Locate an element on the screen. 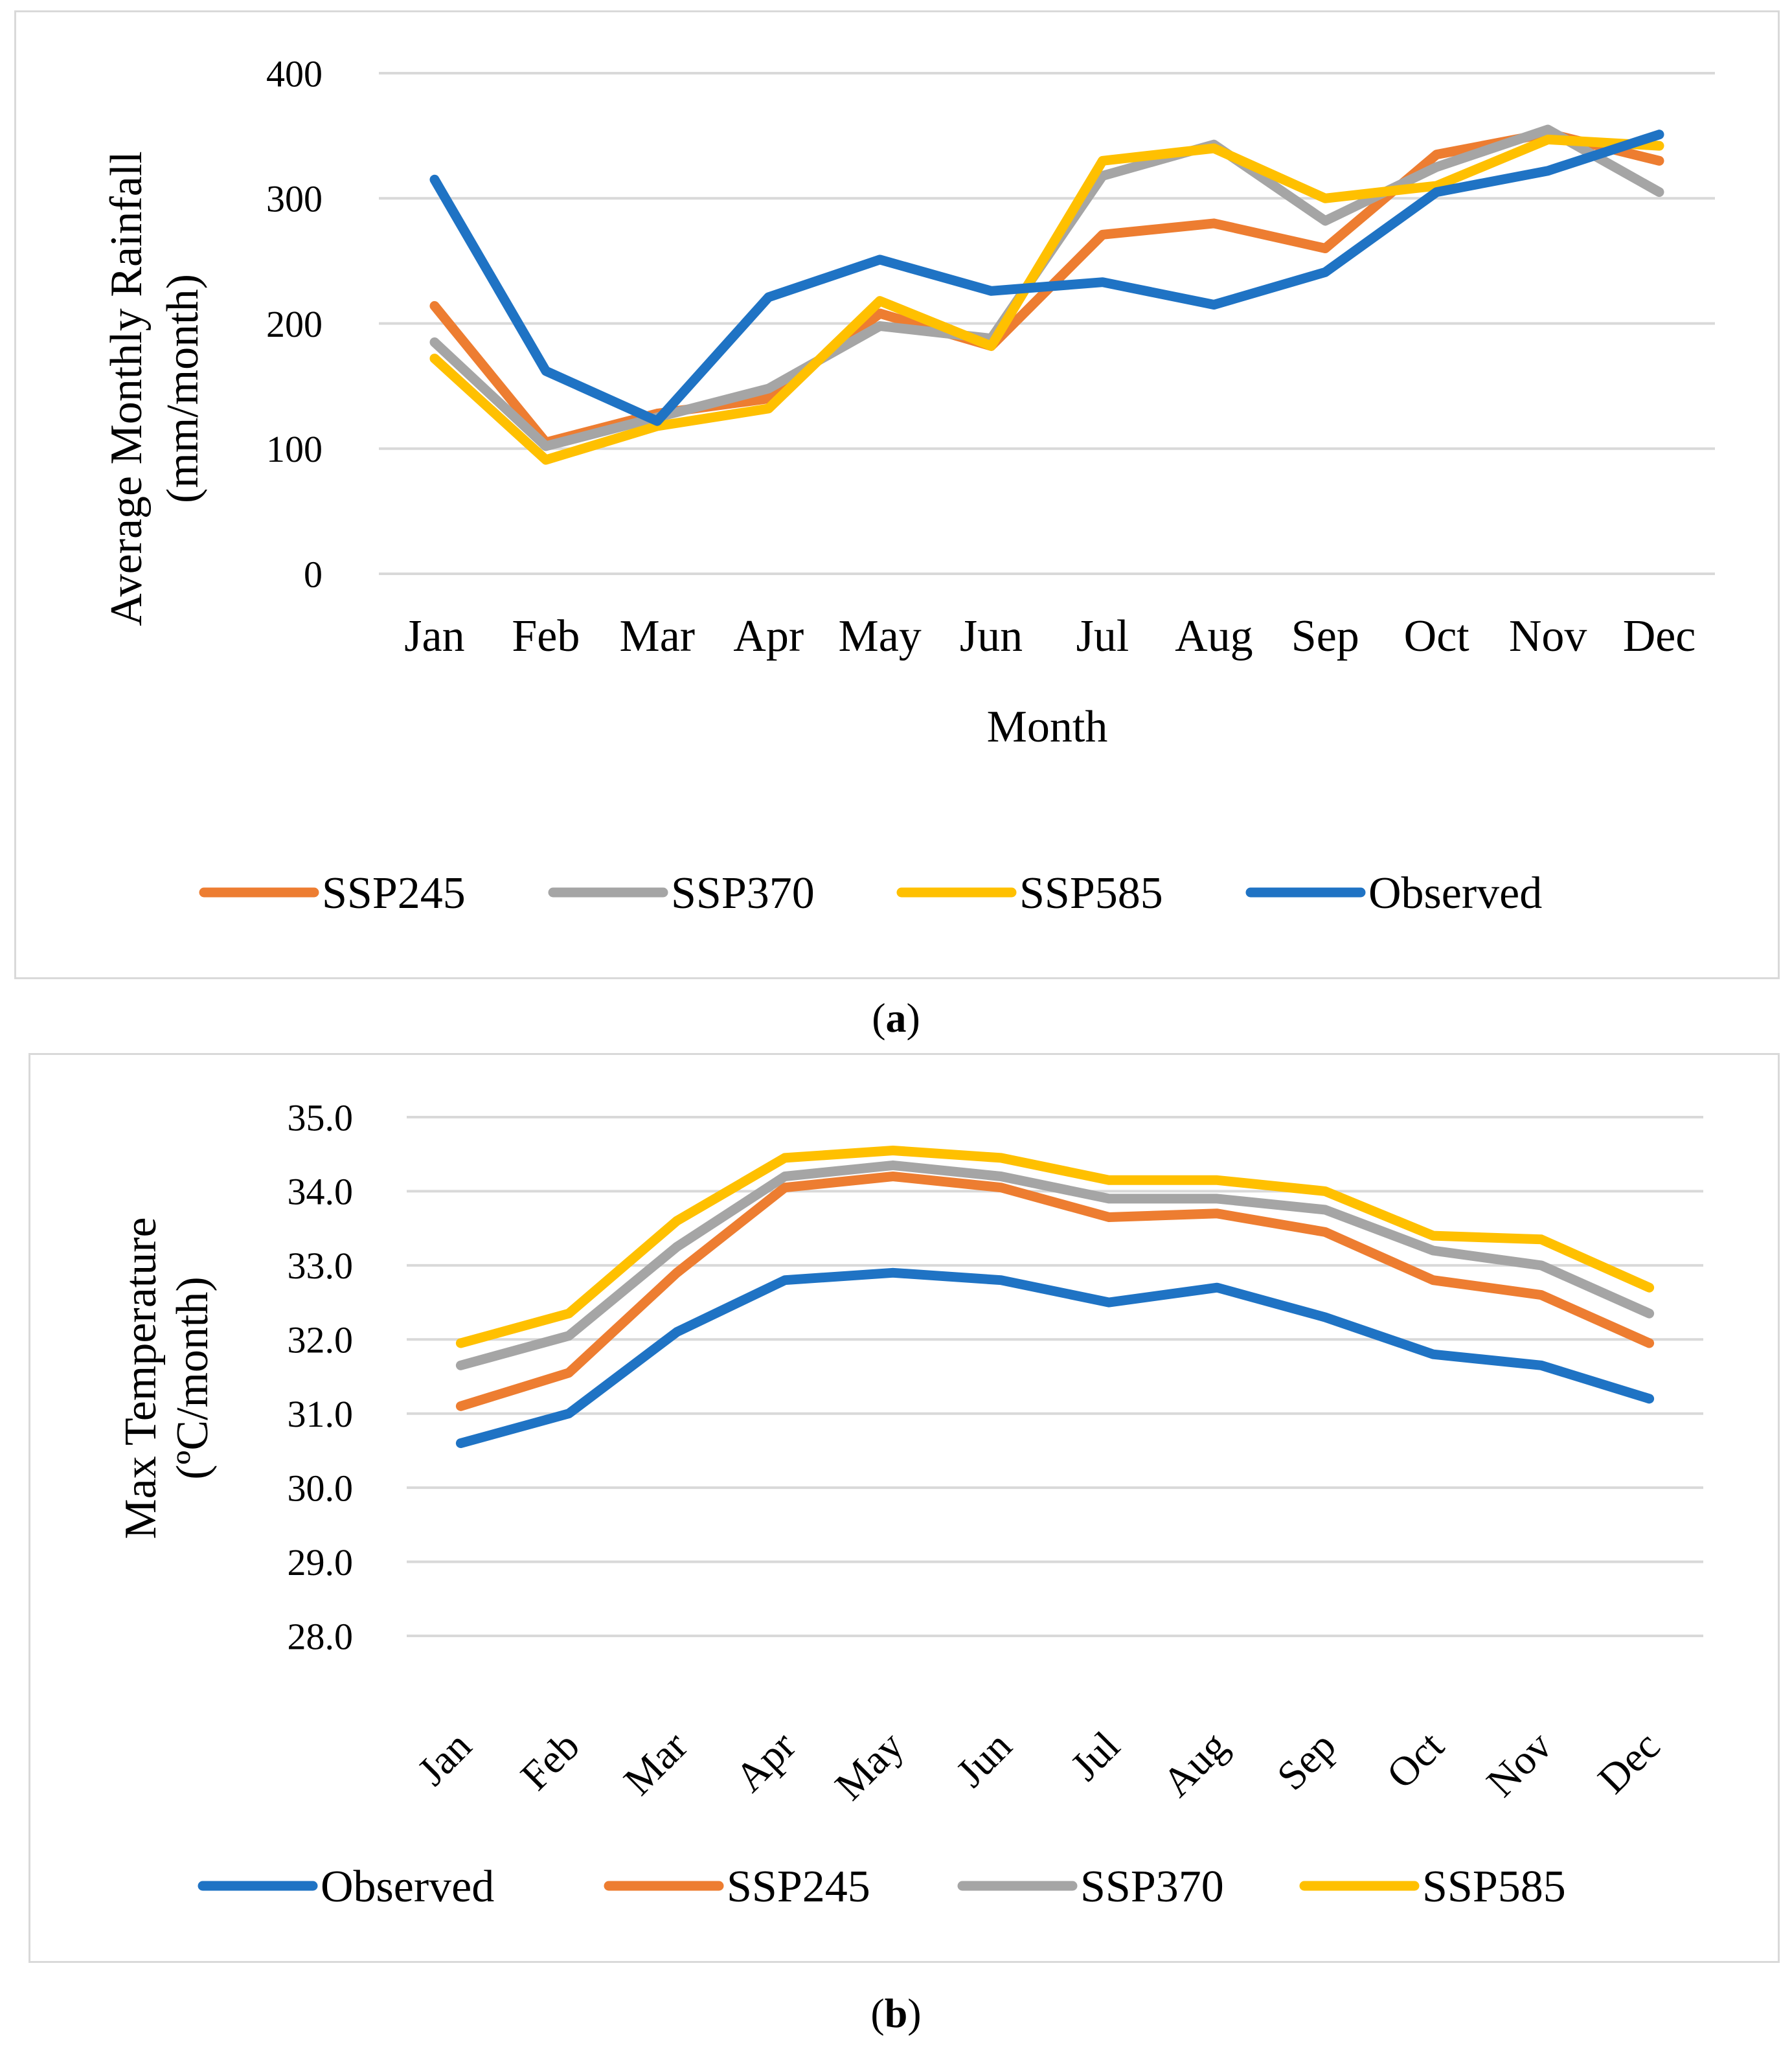 This screenshot has width=1792, height=2051. y-axis-title-line2: (mm/month) is located at coordinates (183, 388).